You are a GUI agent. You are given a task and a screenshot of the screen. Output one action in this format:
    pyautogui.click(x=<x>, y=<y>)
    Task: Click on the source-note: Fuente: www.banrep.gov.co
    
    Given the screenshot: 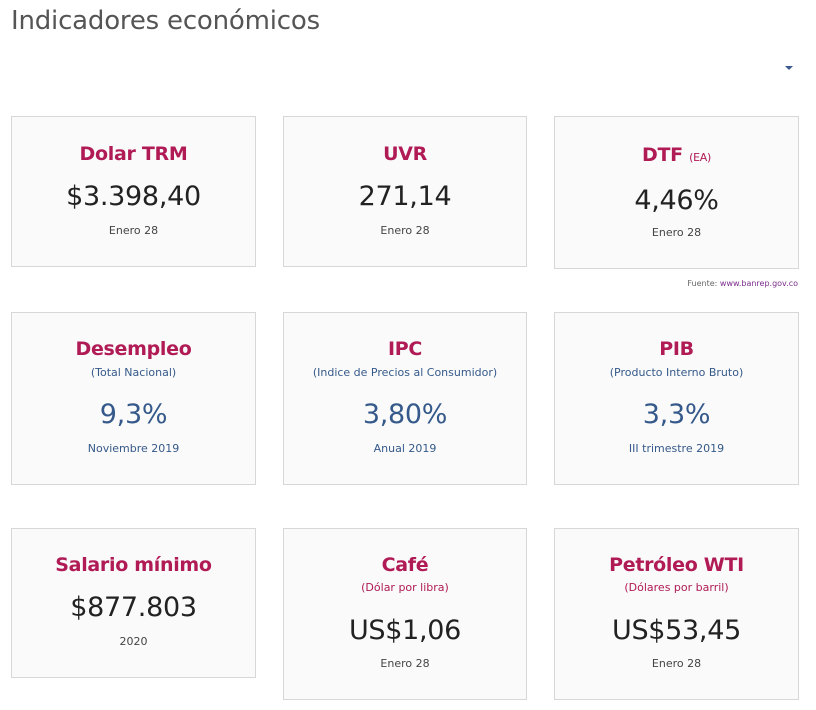 What is the action you would take?
    pyautogui.click(x=742, y=283)
    